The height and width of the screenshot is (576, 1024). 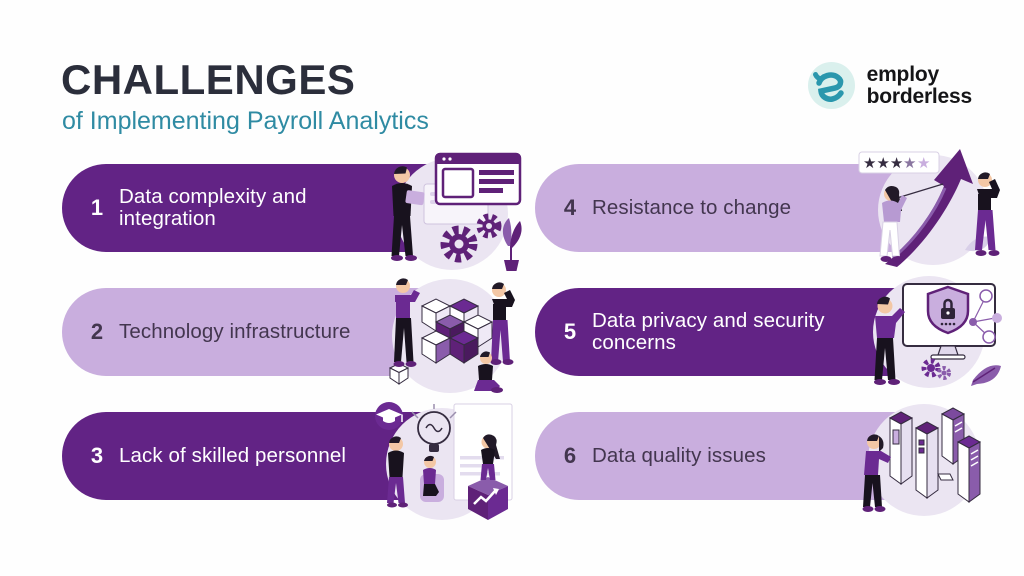 What do you see at coordinates (692, 207) in the screenshot?
I see `challenge-label-4: Resistance to change` at bounding box center [692, 207].